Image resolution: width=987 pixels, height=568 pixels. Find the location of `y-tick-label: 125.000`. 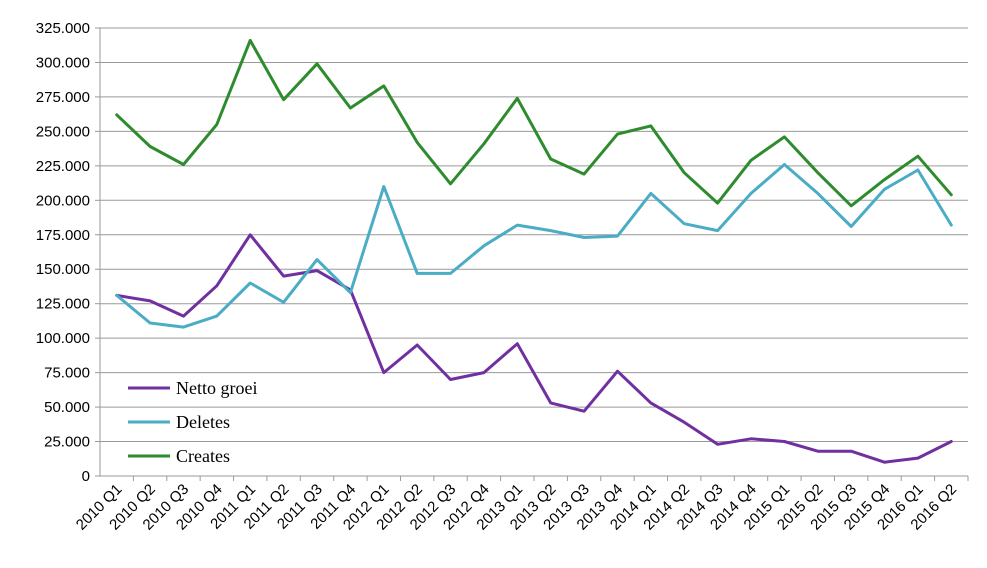

y-tick-label: 125.000 is located at coordinates (63, 304).